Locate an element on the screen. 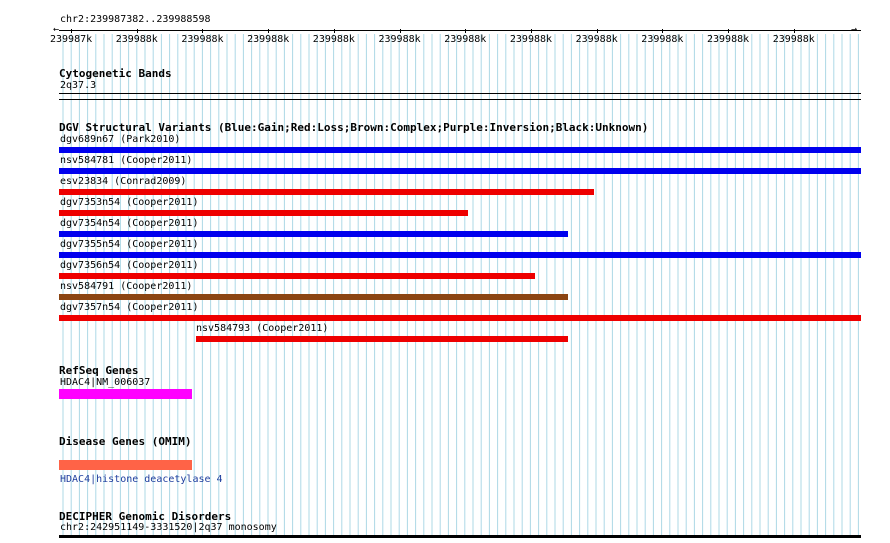 Image resolution: width=890 pixels, height=543 pixels. cytoband-line-bottom is located at coordinates (460, 99).